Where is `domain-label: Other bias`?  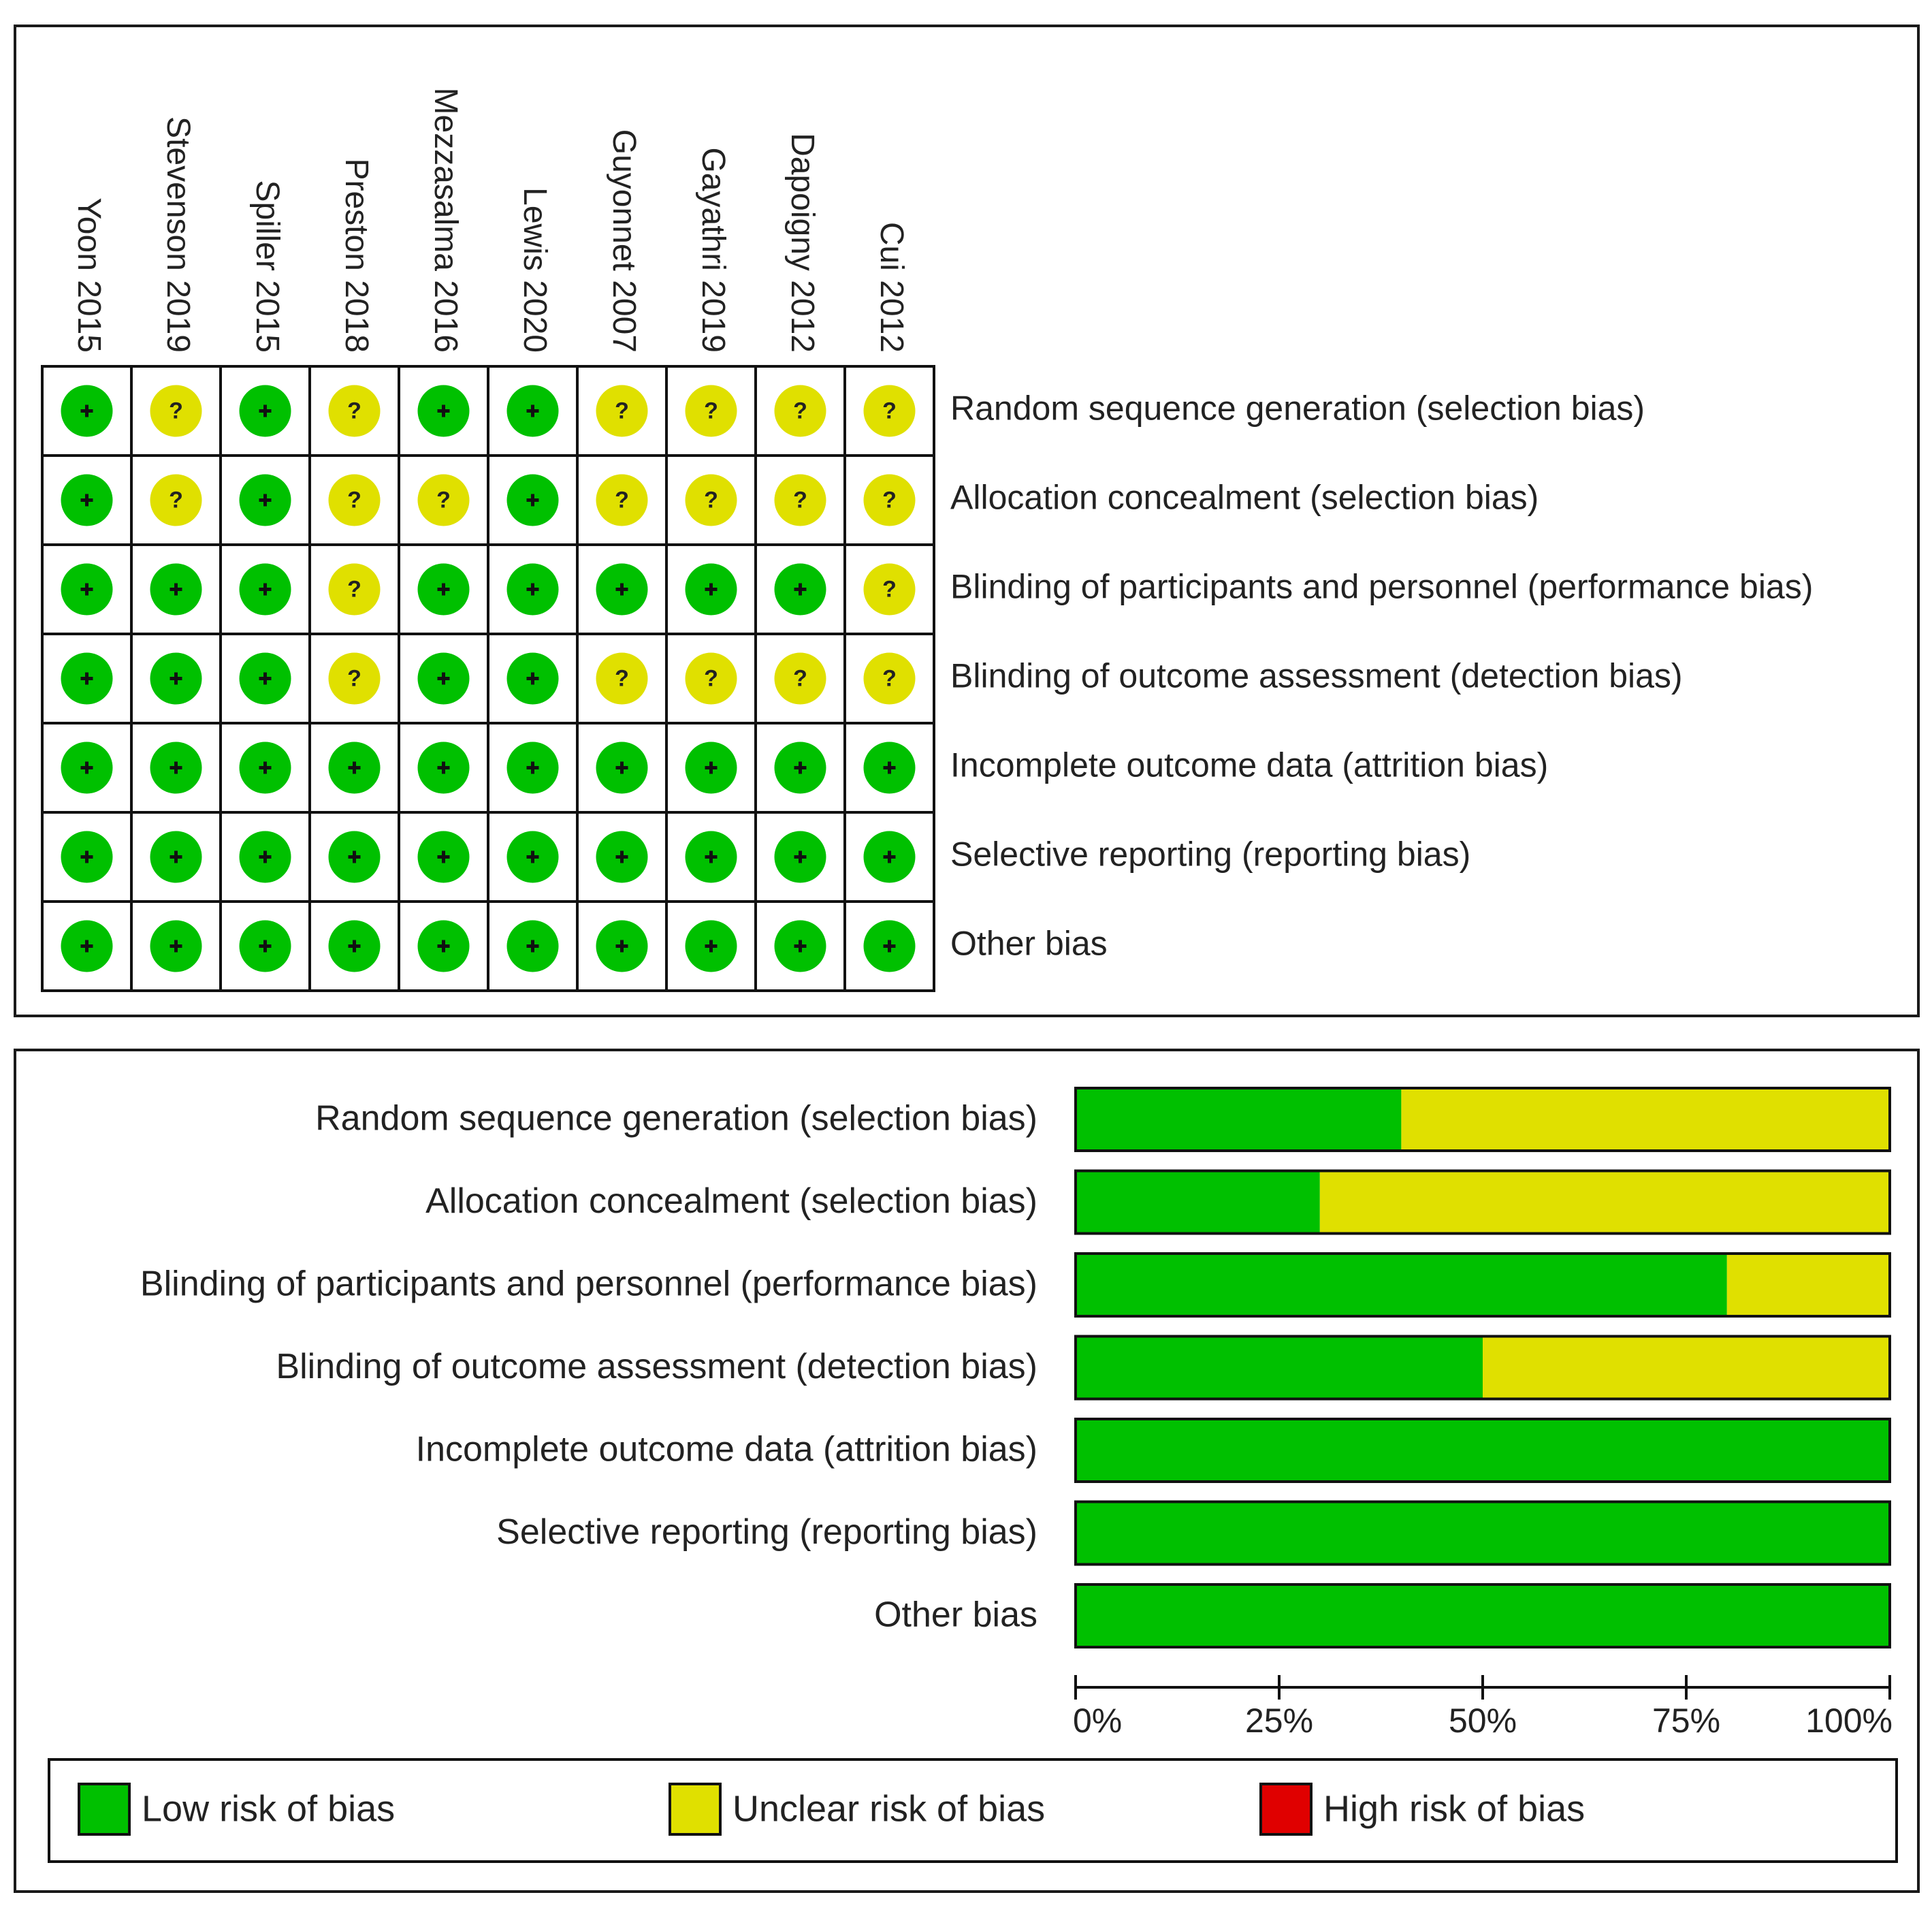 domain-label: Other bias is located at coordinates (1029, 944).